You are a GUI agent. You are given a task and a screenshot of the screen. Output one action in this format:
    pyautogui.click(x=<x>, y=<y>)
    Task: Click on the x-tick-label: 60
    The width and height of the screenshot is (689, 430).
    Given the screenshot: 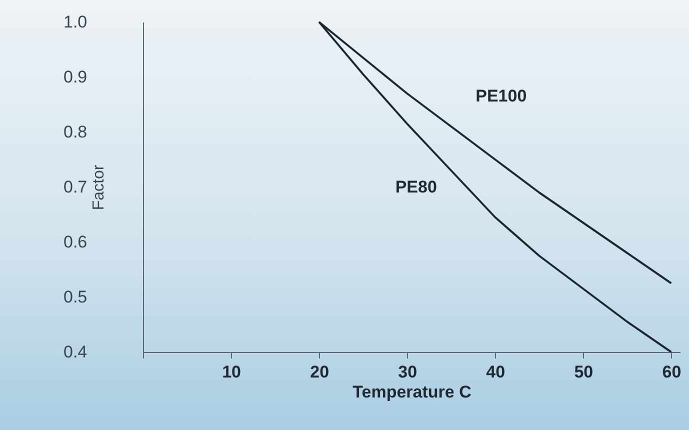 What is the action you would take?
    pyautogui.click(x=672, y=372)
    